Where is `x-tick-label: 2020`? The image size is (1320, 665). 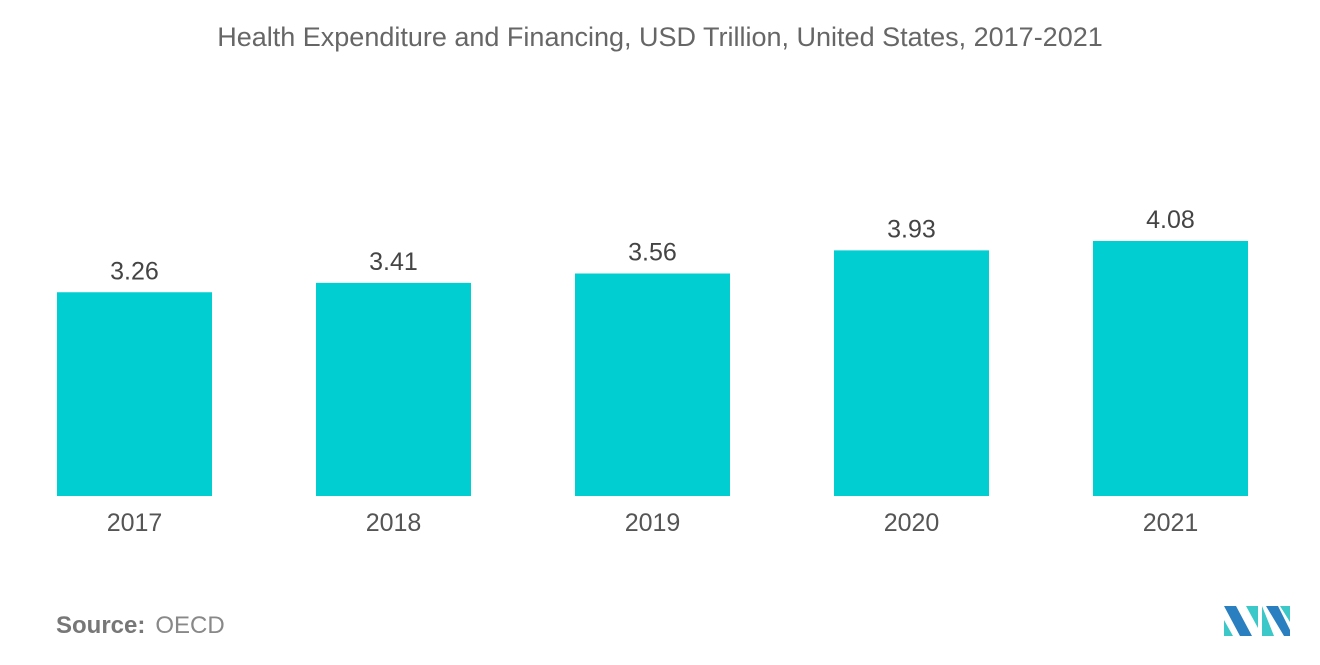 x-tick-label: 2020 is located at coordinates (912, 523).